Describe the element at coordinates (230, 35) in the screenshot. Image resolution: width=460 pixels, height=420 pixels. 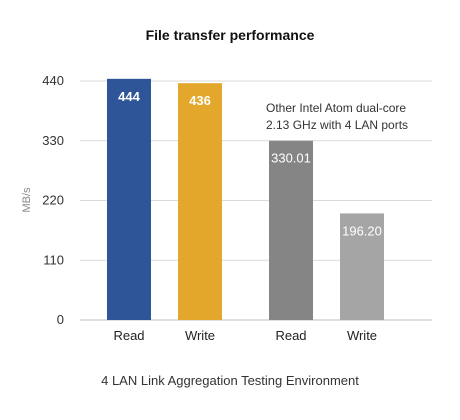
I see `chart-title: File transfer performance` at that location.